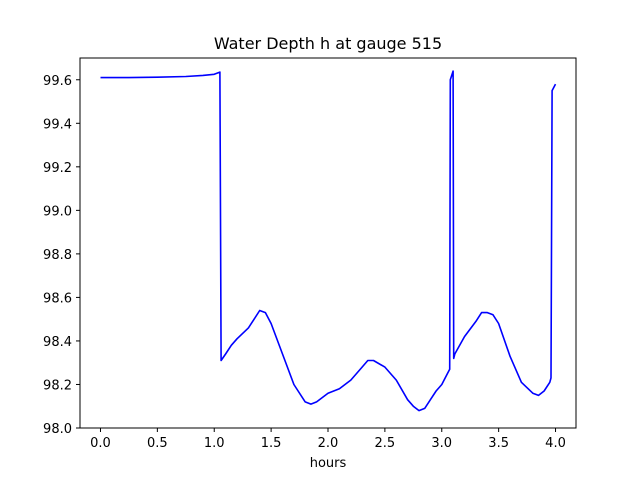  What do you see at coordinates (57, 298) in the screenshot?
I see `y-tick-label: 98.6` at bounding box center [57, 298].